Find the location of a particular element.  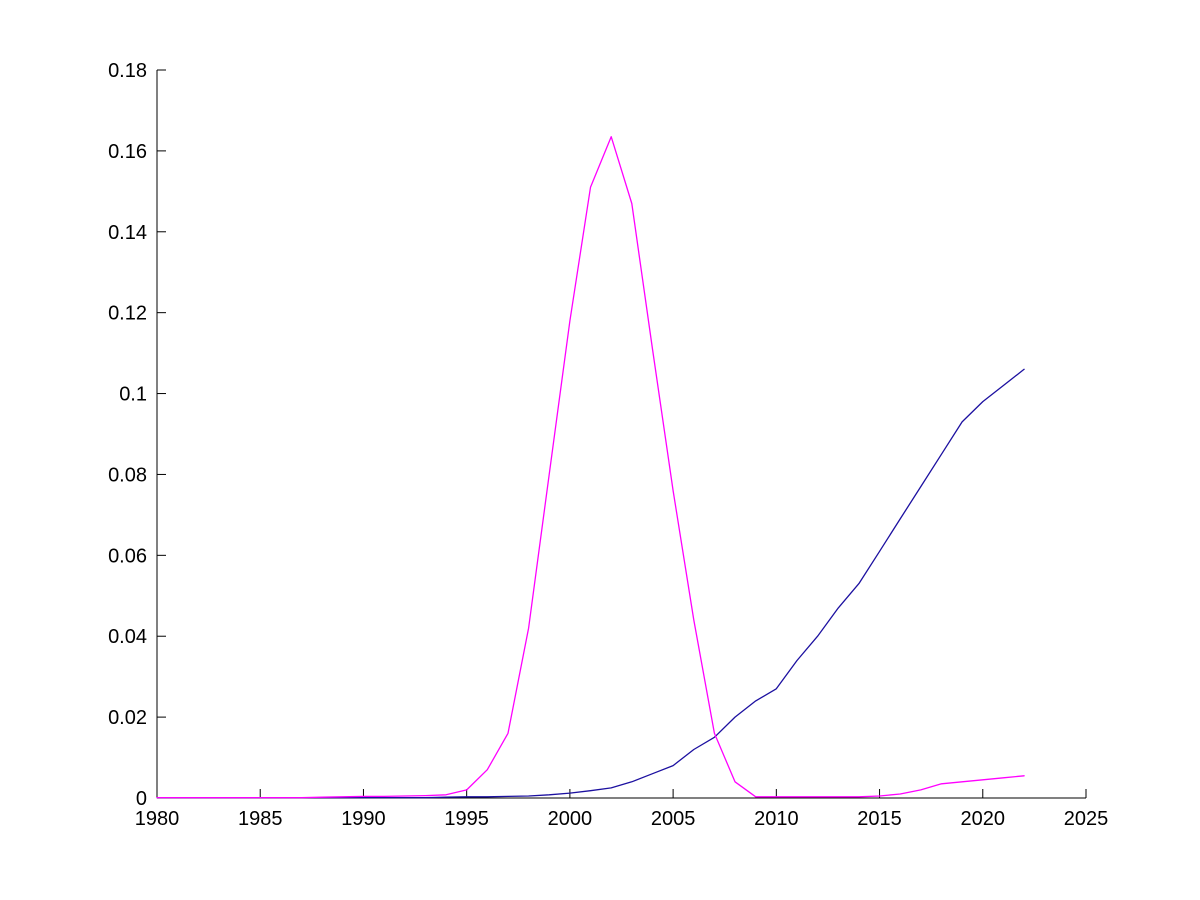

y-tick-label: 0.06 is located at coordinates (127, 556).